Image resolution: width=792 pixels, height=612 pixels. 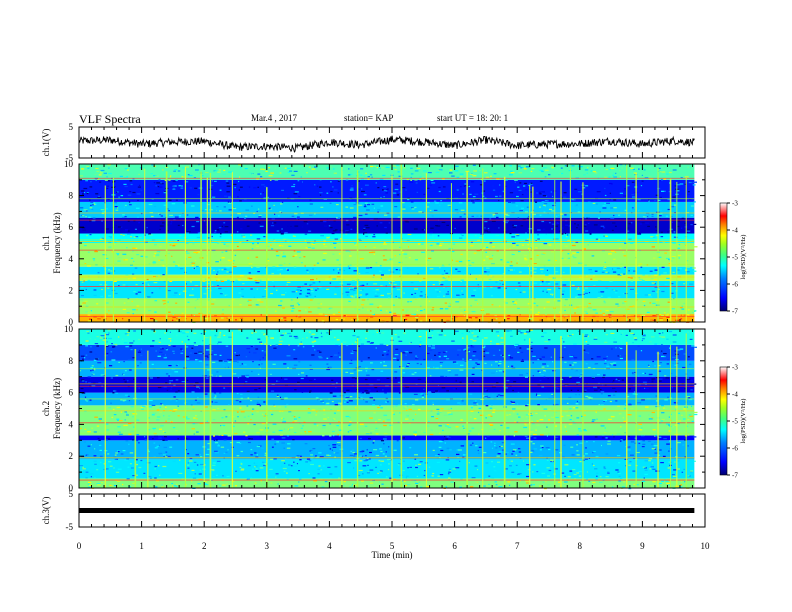 I want to click on station-label: station= KAP, so click(x=369, y=118).